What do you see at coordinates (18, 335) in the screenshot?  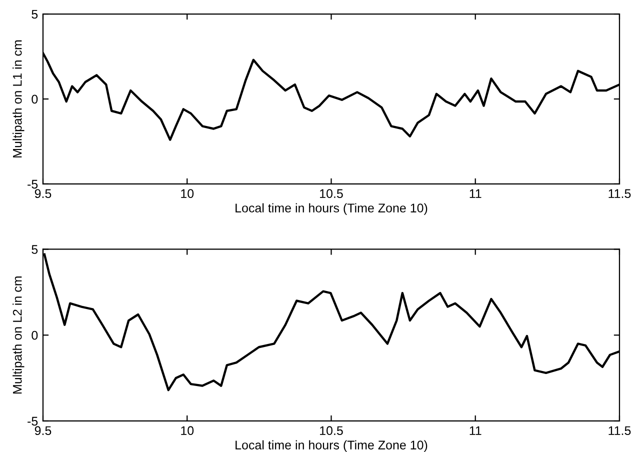 I see `y-axis-title: Multipath on L2 in cm` at bounding box center [18, 335].